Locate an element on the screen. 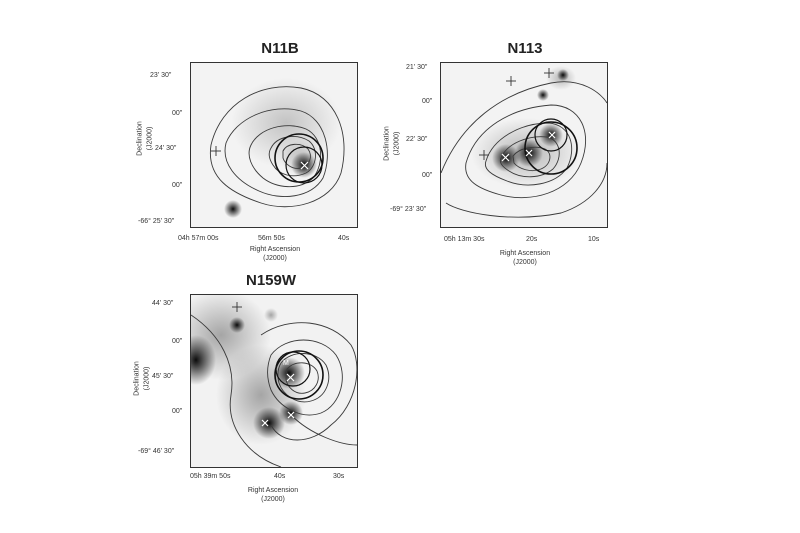  y-tick-label: 45' 30" is located at coordinates (163, 376).